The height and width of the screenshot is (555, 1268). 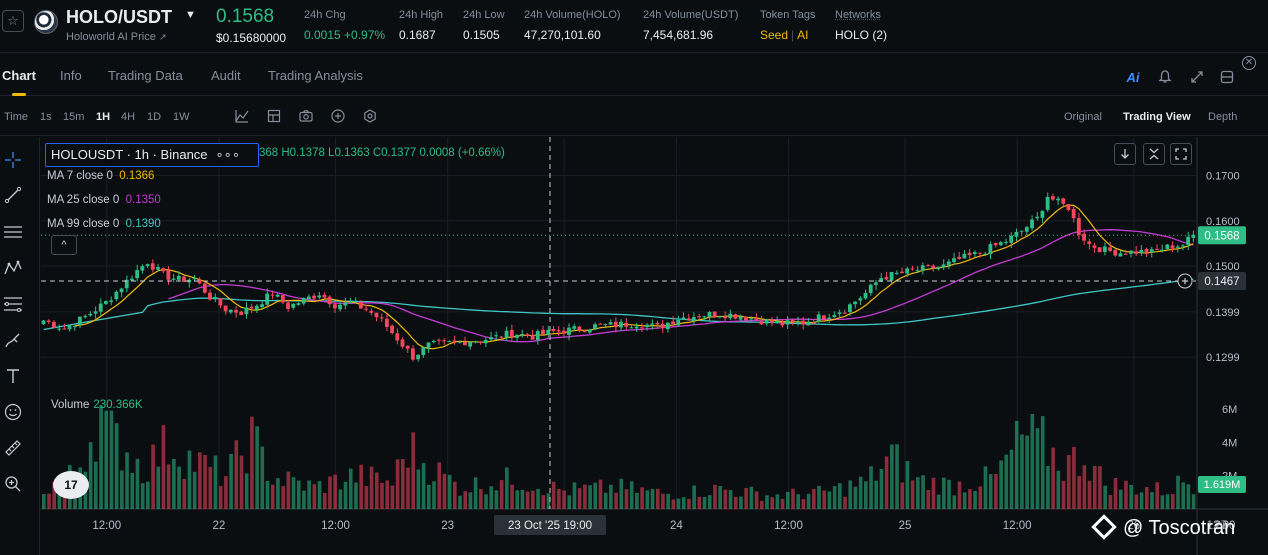 I want to click on brush-icon, so click(x=13, y=340).